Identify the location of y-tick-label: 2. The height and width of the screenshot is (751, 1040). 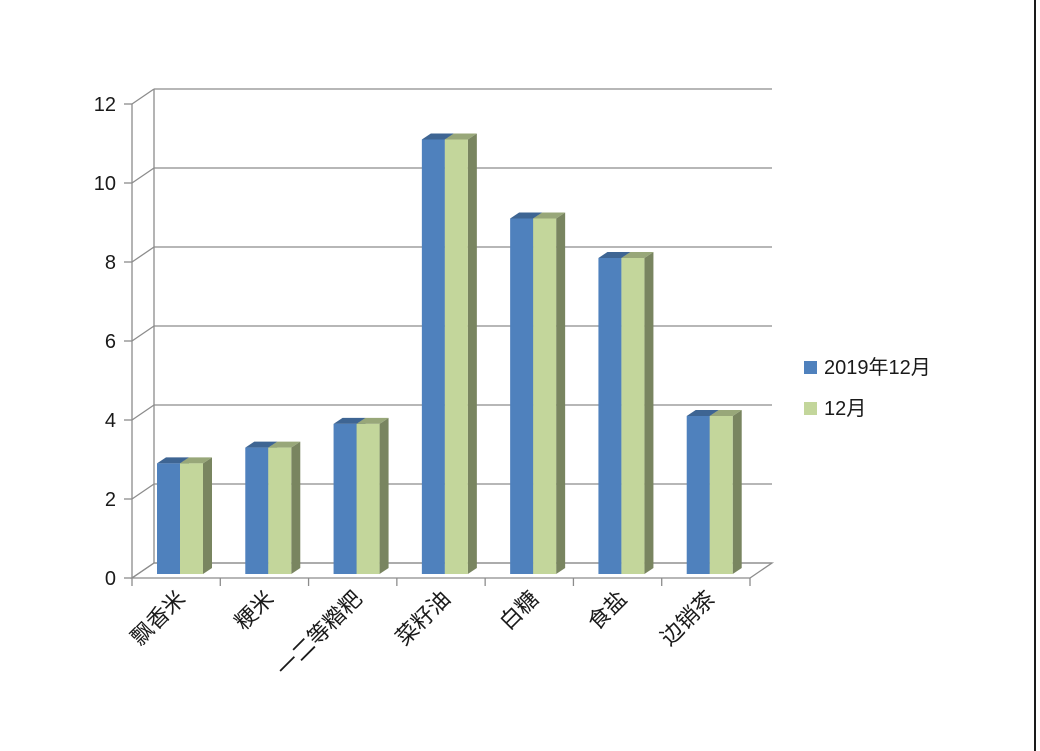
(110, 500).